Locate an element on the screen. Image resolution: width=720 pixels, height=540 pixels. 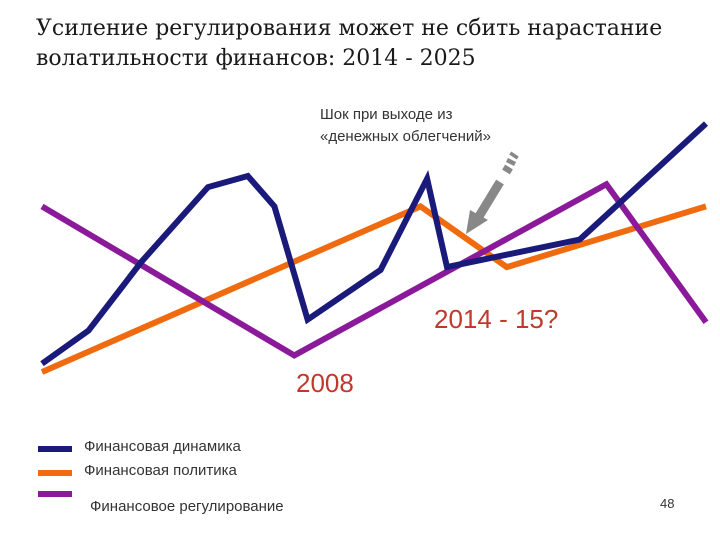
label-2008: 2008 is located at coordinates (325, 383).